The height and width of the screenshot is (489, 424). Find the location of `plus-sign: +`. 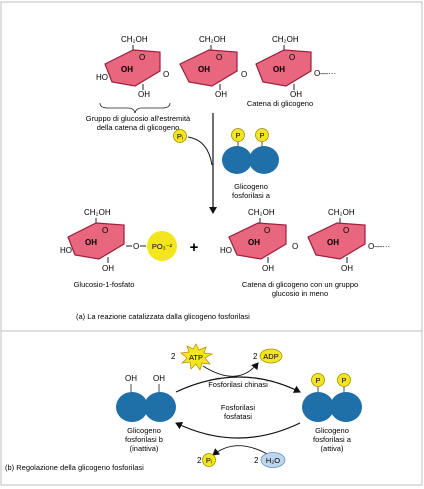

plus-sign: + is located at coordinates (194, 247).